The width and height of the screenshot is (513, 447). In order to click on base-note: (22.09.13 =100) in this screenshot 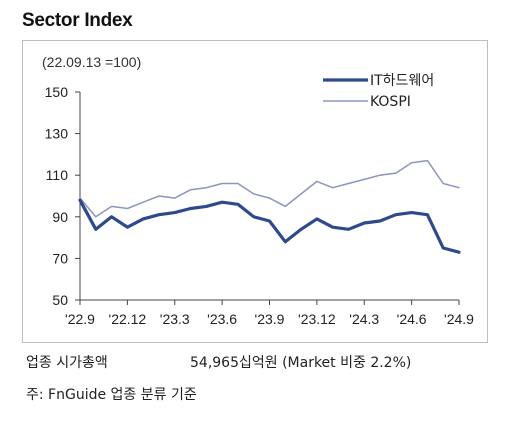, I will do `click(91, 62)`.